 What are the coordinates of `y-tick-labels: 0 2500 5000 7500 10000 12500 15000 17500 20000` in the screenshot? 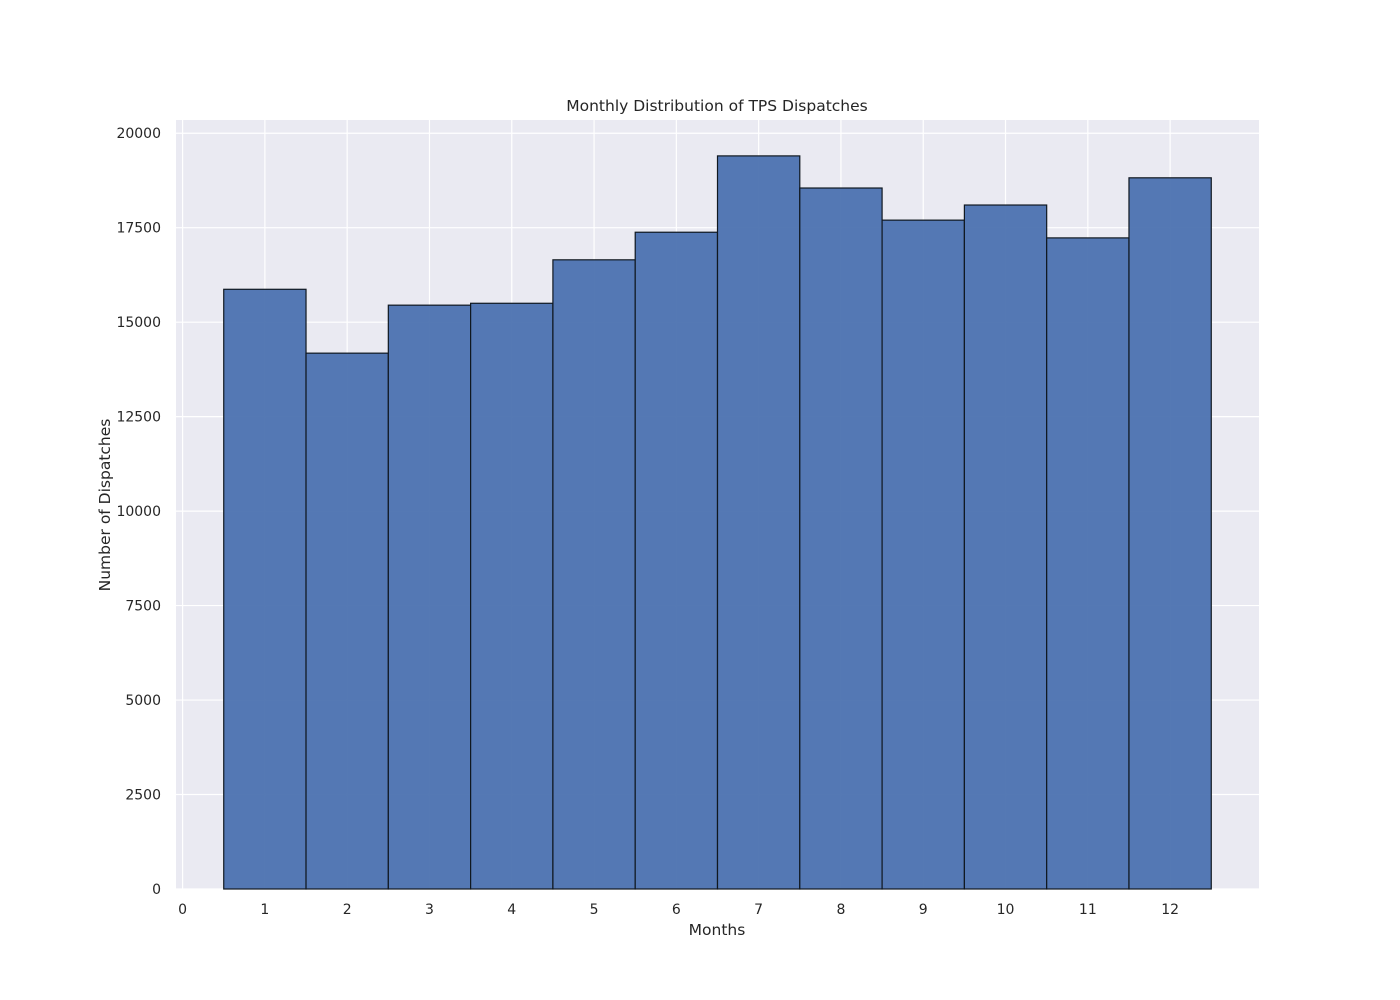 It's located at (138, 512).